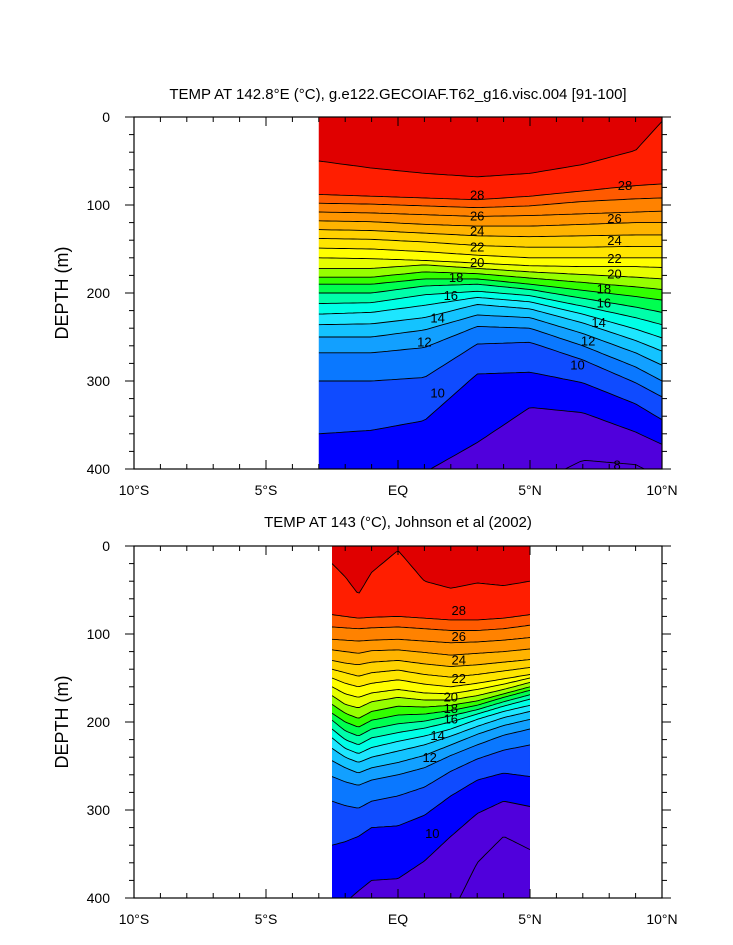 This screenshot has width=733, height=945. What do you see at coordinates (398, 919) in the screenshot?
I see `x-tick-label: EQ` at bounding box center [398, 919].